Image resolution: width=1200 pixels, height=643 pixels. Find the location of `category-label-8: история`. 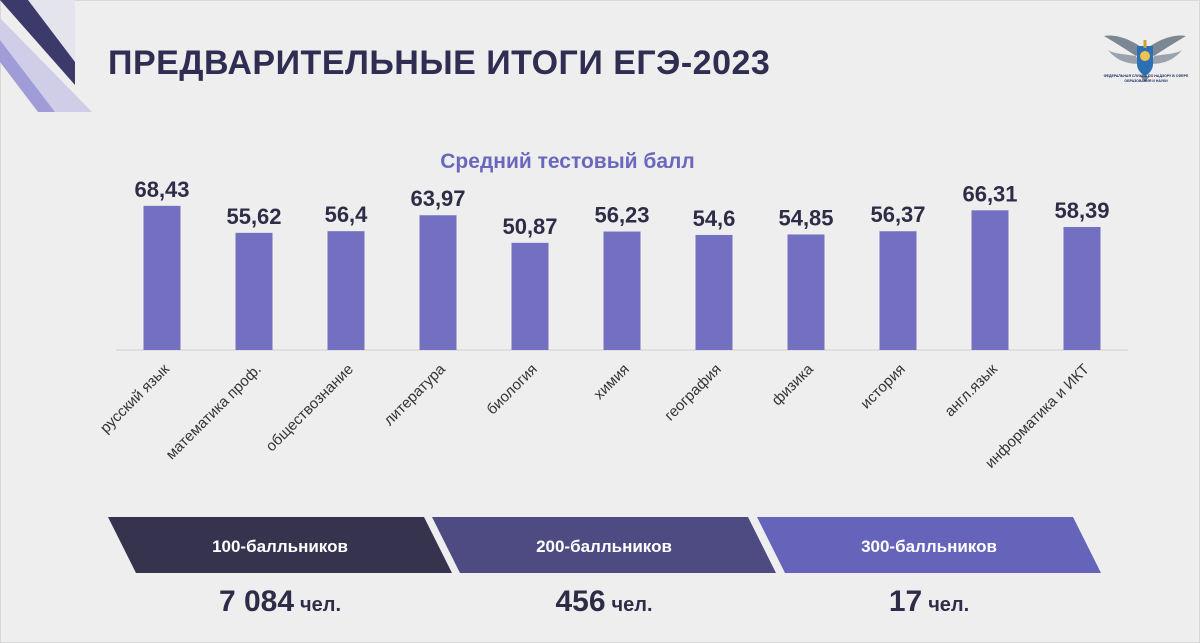

category-label-8: история is located at coordinates (882, 386).